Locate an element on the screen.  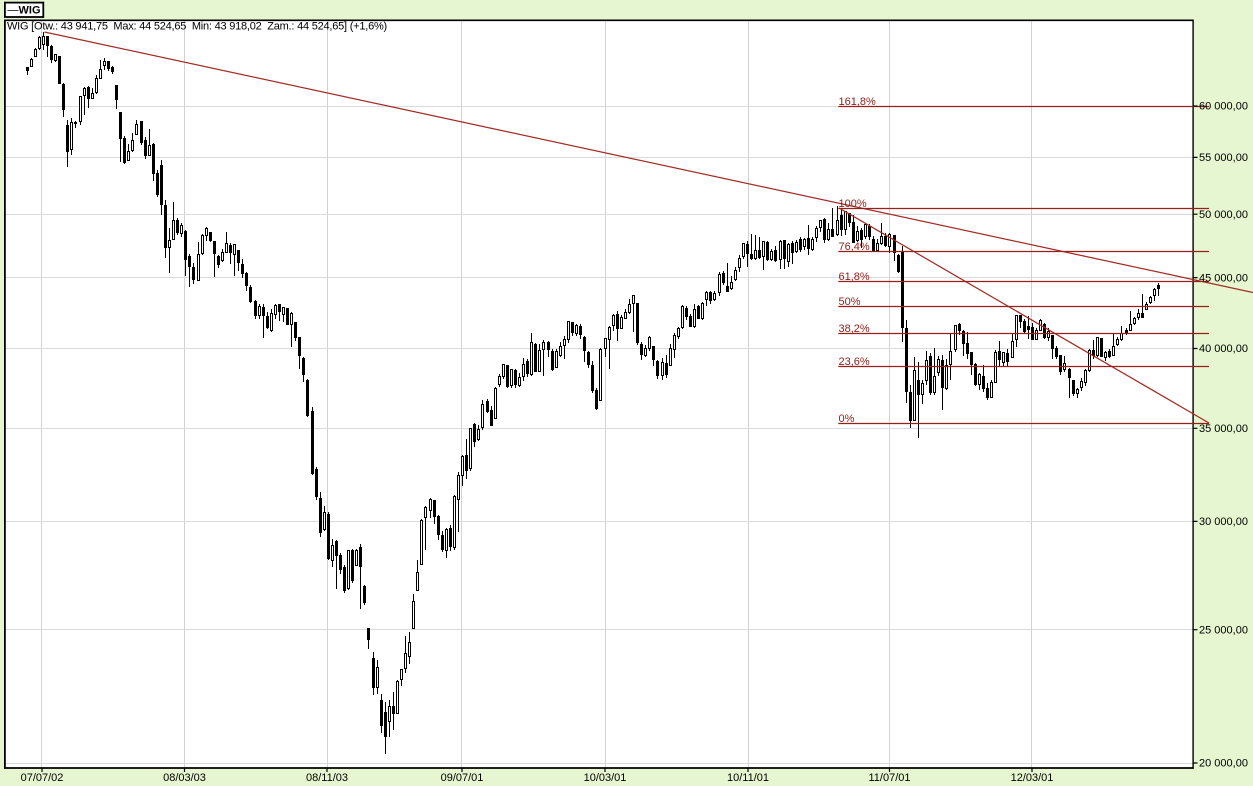
svg-text: 25 000,00 is located at coordinates (1223, 630).